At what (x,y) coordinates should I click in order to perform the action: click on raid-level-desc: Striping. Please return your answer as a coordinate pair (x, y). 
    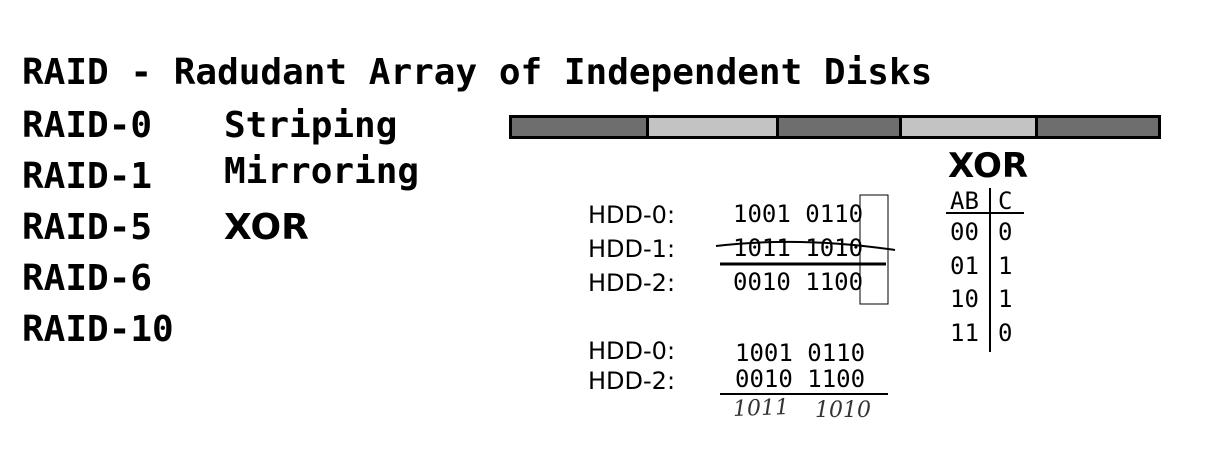
    Looking at the image, I should click on (311, 125).